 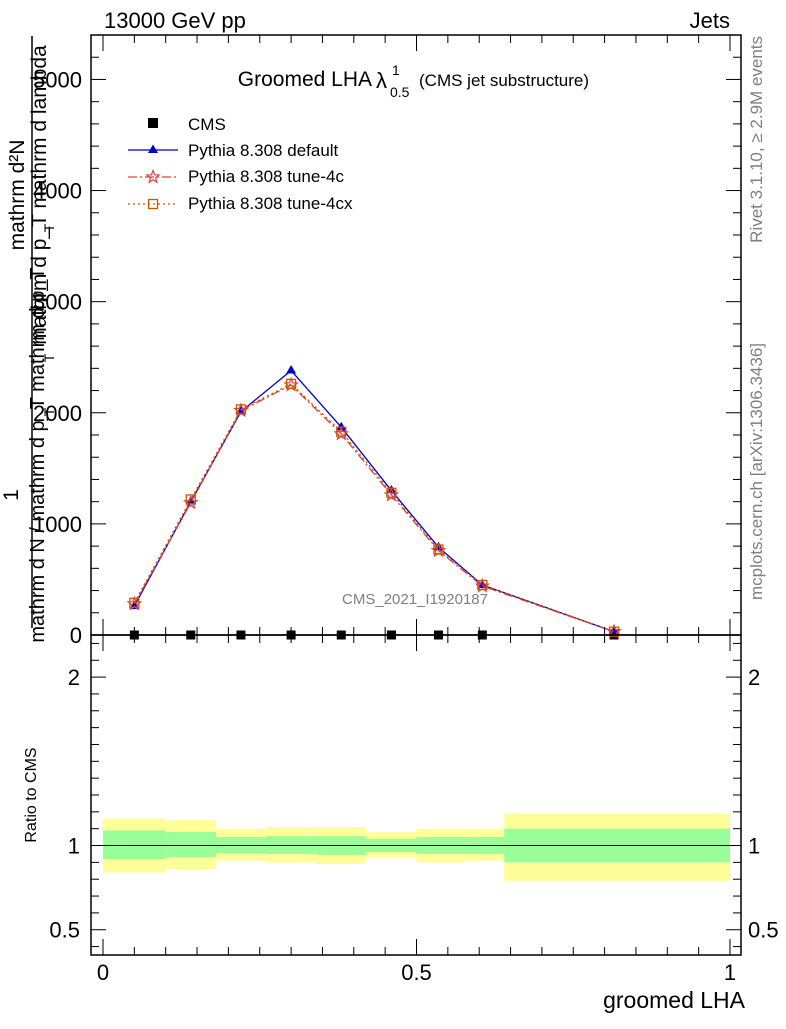 I want to click on ratio-ytick-label-left: 2, so click(x=74, y=677).